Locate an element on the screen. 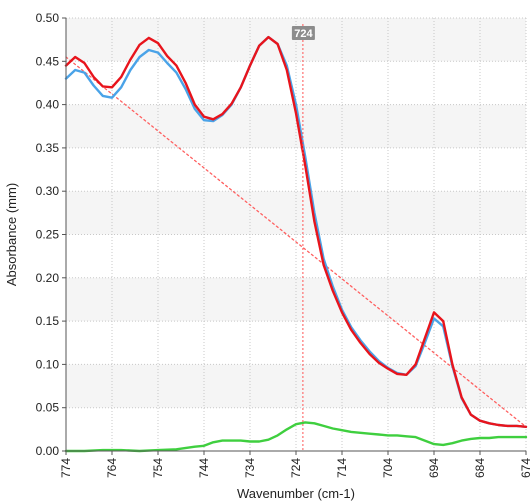 This screenshot has width=532, height=503. x-tick-label: 714 is located at coordinates (342, 468).